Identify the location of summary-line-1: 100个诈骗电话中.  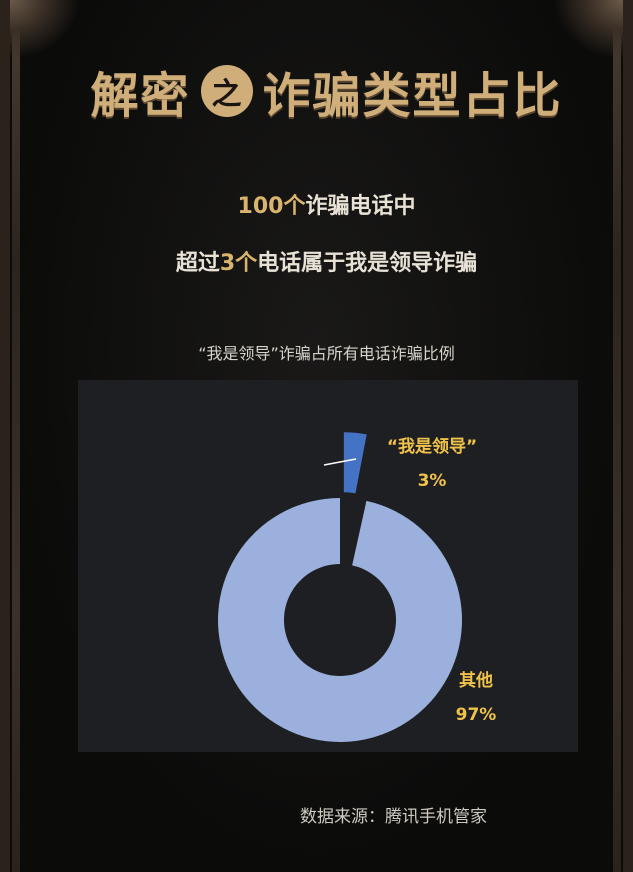
(321, 204).